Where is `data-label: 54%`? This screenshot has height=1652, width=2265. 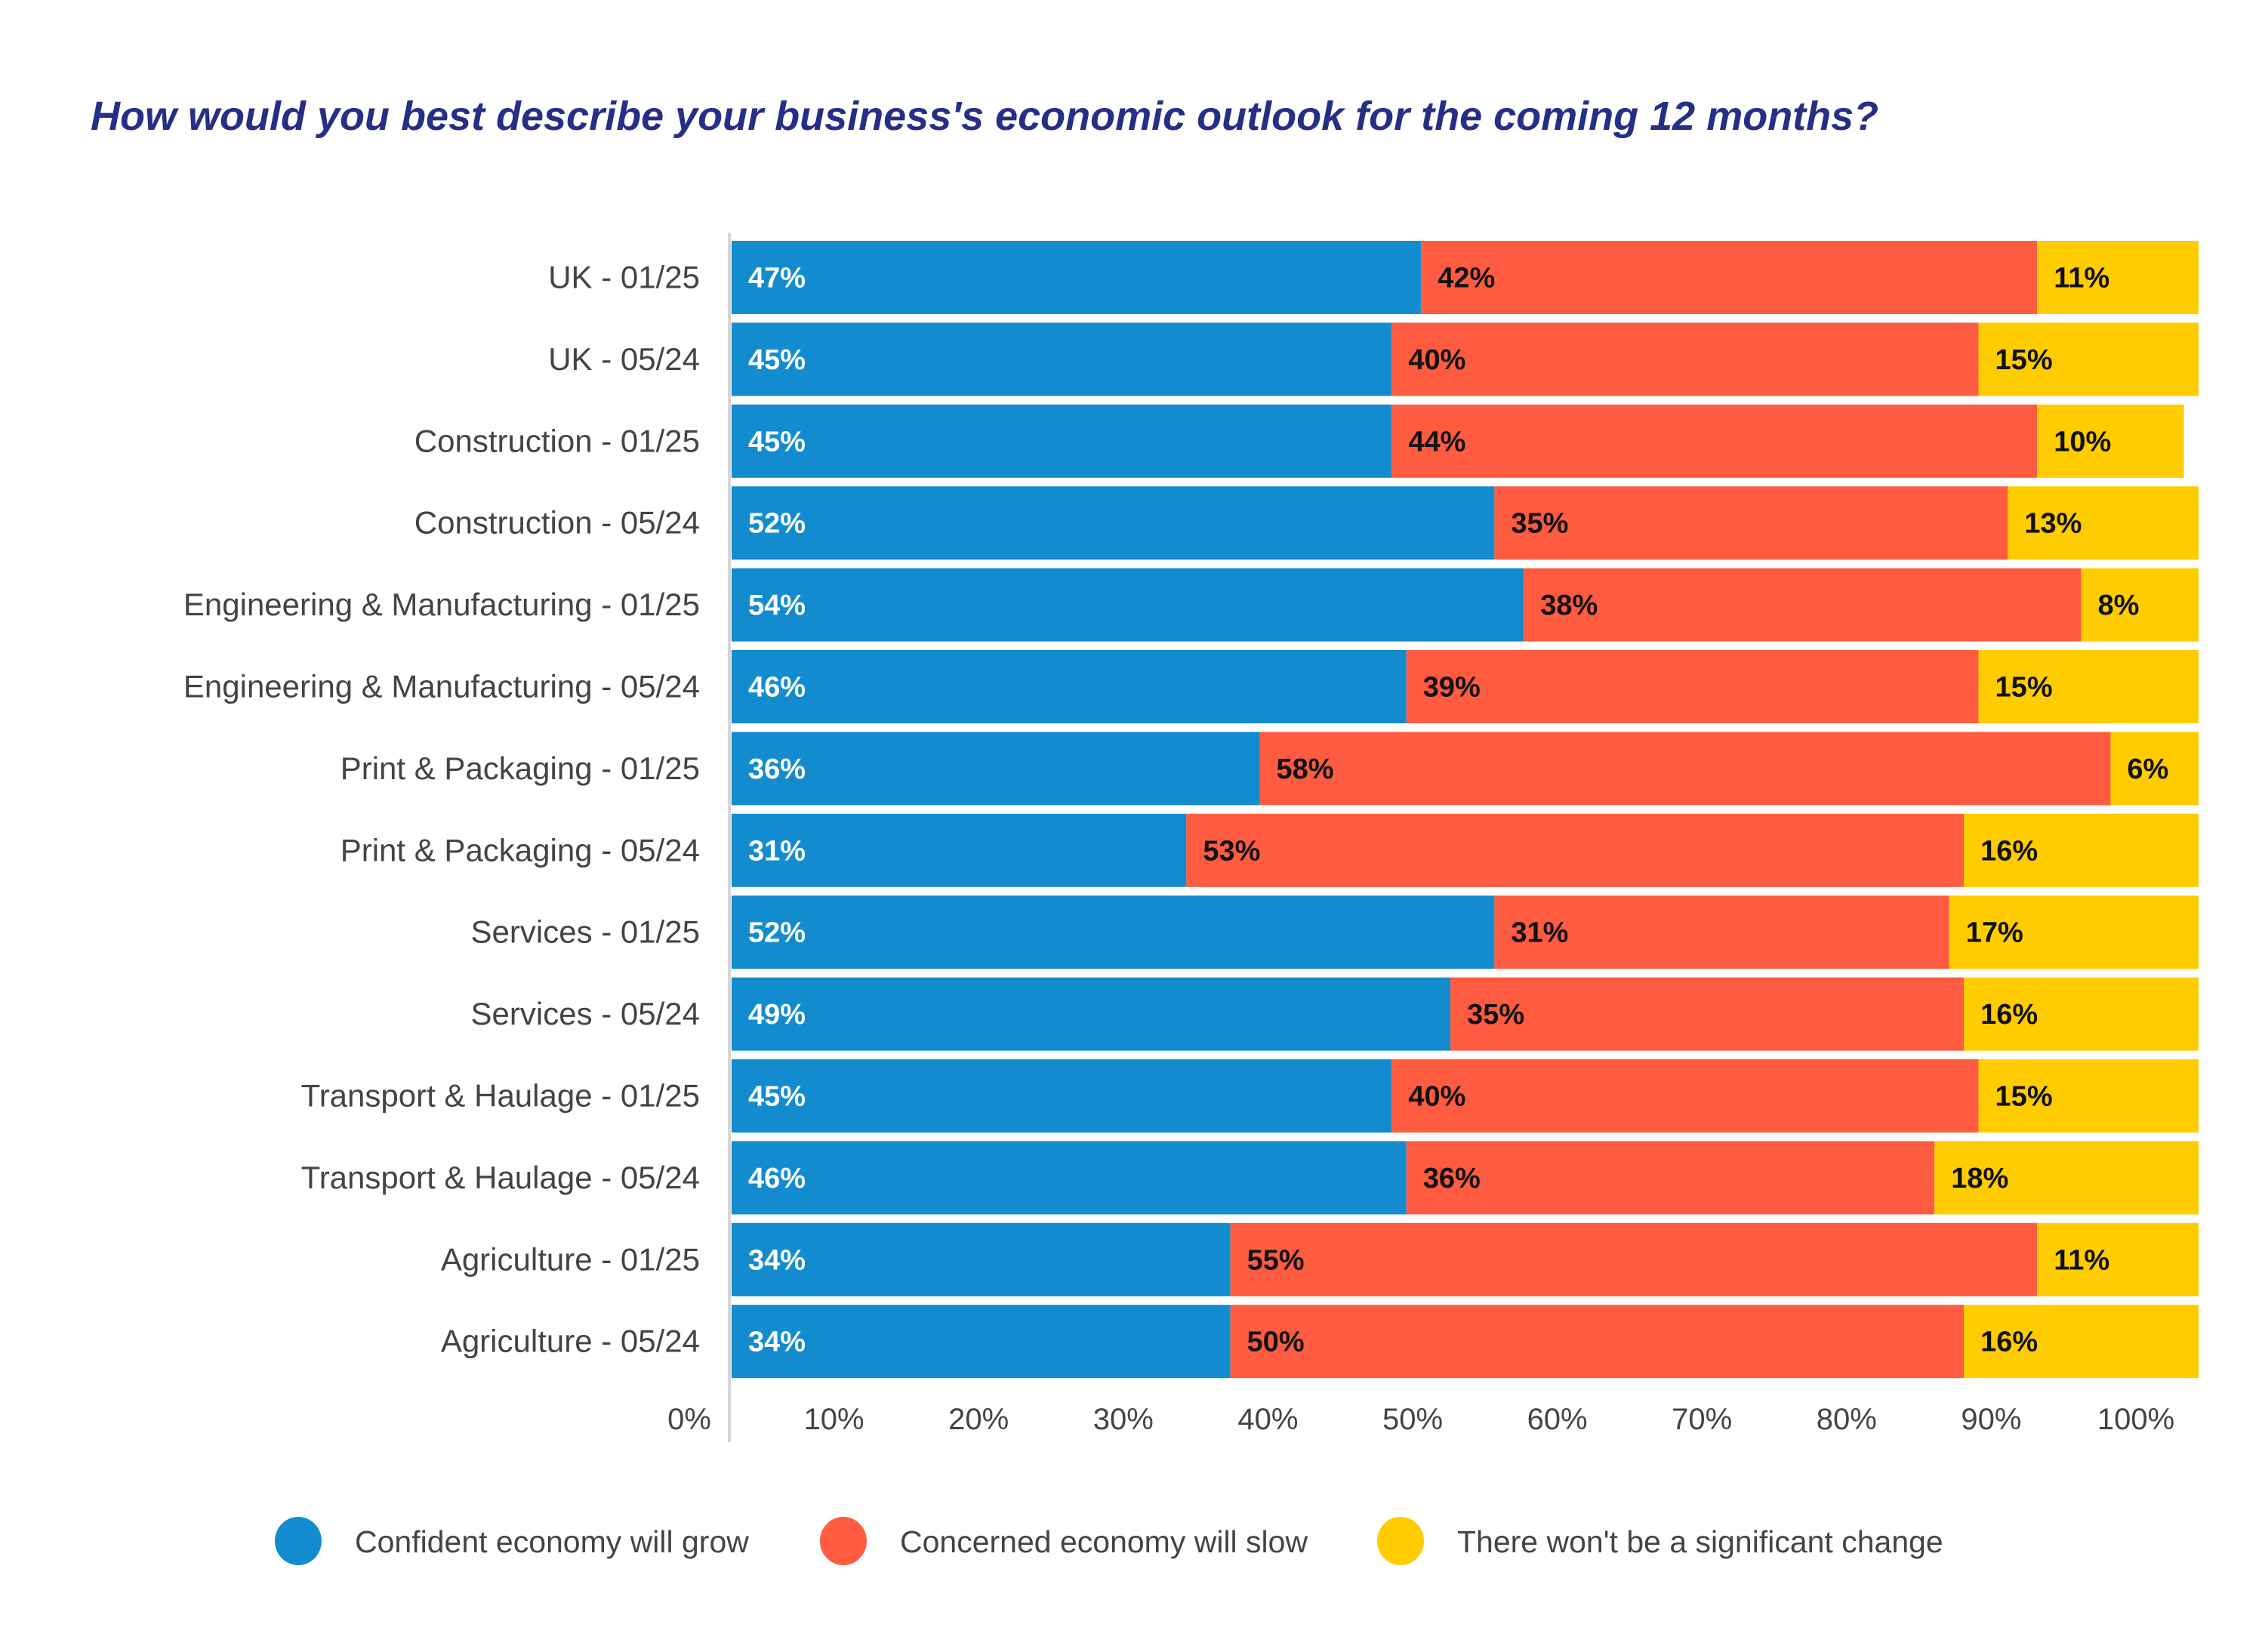
data-label: 54% is located at coordinates (777, 606).